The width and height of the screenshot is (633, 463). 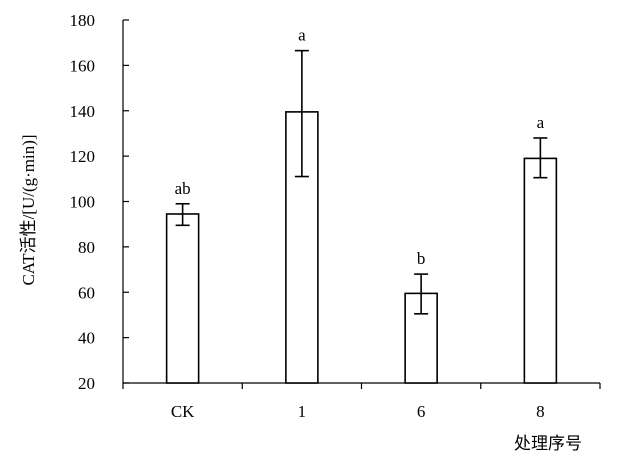 What do you see at coordinates (83, 20) in the screenshot?
I see `y-tick-label: 180` at bounding box center [83, 20].